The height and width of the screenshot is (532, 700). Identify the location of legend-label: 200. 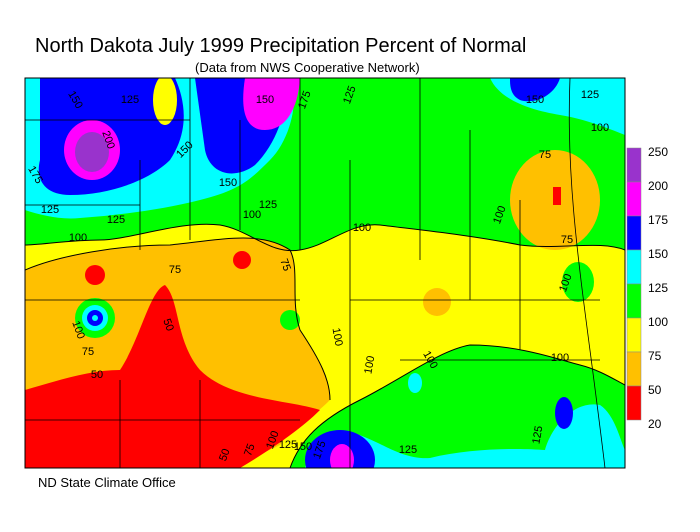
(658, 186).